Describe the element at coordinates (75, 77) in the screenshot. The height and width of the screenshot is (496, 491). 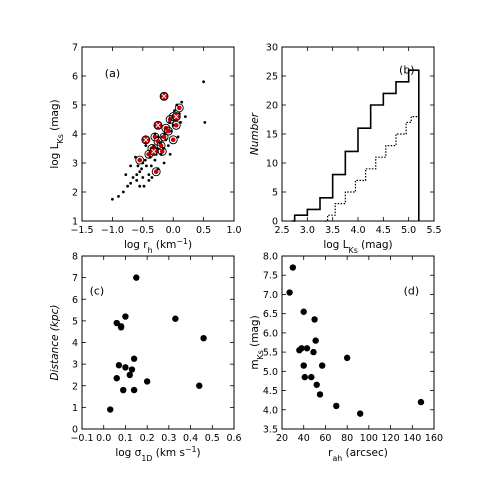
I see `y-tick-label: 6` at that location.